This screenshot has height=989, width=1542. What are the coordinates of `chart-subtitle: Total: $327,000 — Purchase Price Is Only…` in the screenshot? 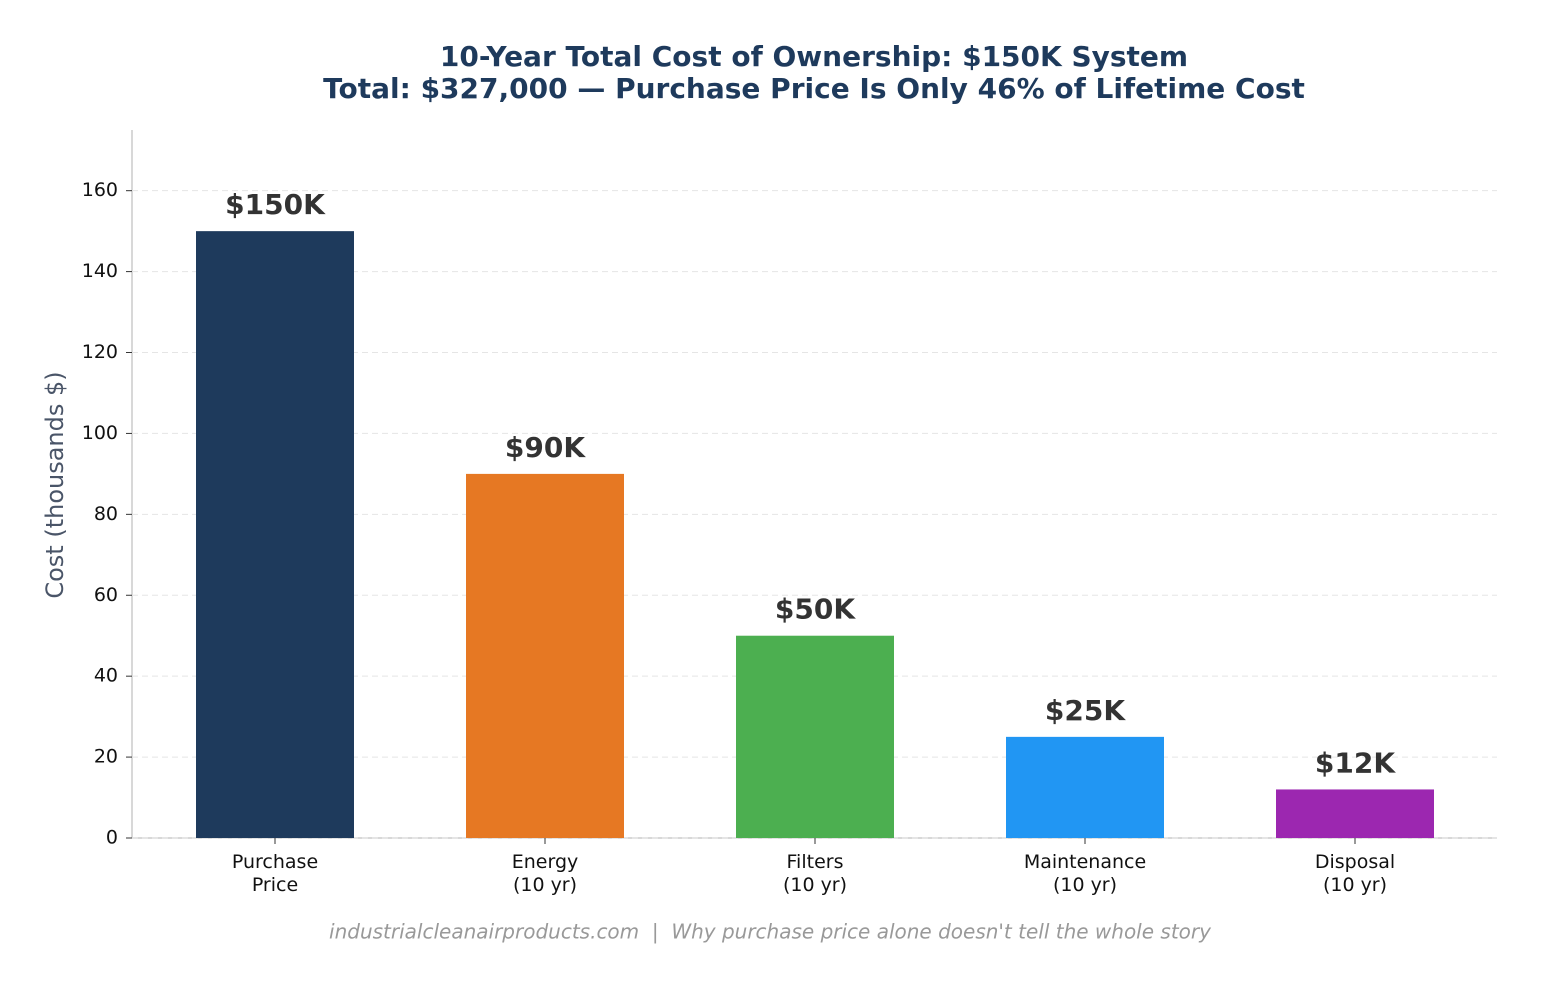 It's located at (814, 88).